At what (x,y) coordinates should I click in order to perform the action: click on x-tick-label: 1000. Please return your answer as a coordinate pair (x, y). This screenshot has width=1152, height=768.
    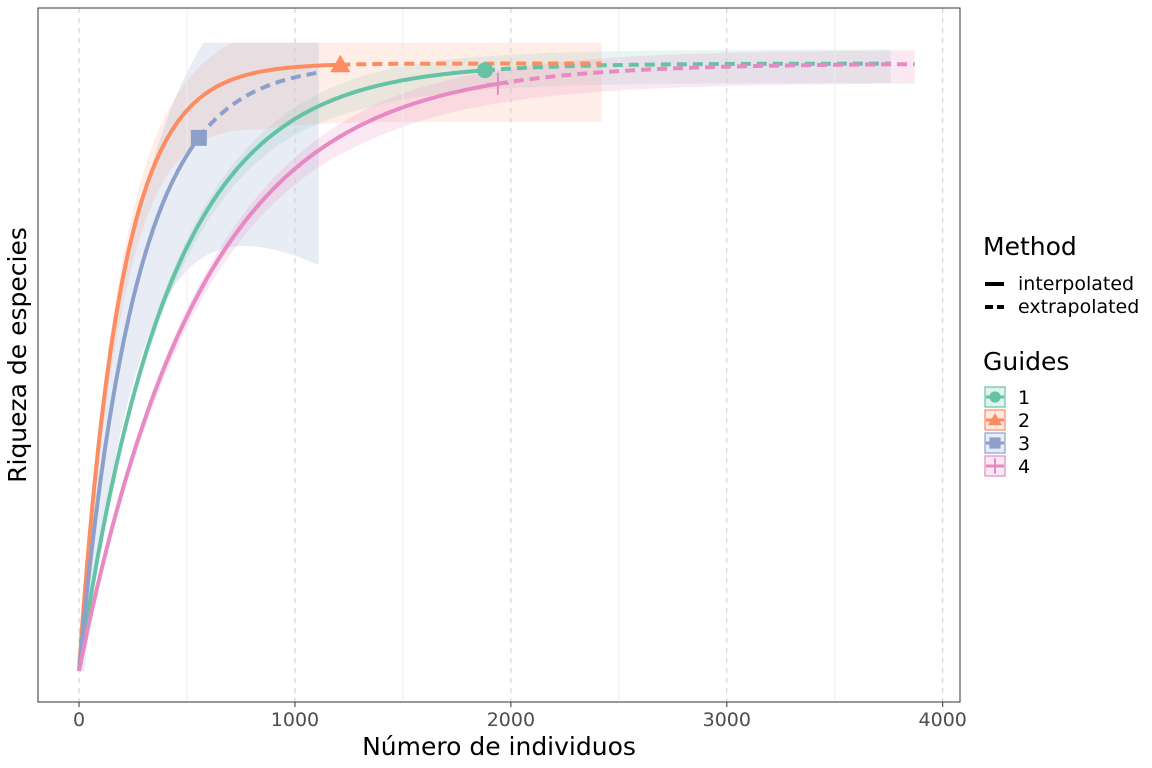
    Looking at the image, I should click on (295, 720).